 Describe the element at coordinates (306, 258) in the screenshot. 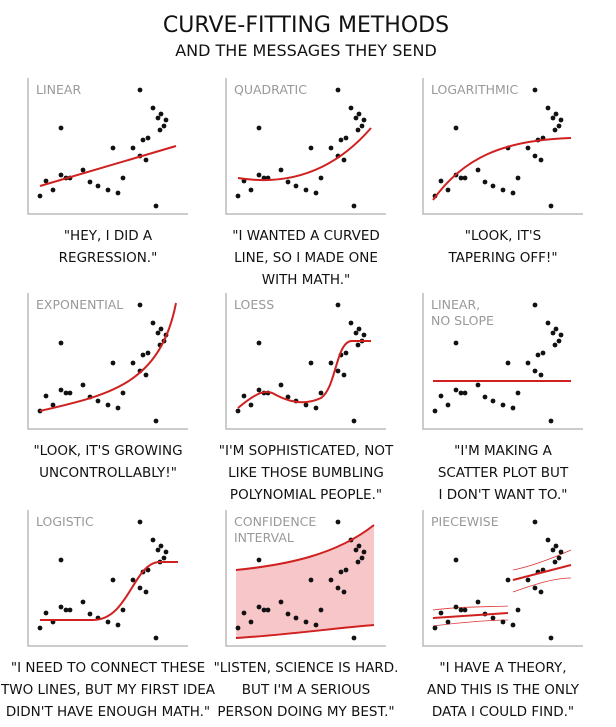

I see `caption: LINE, SO I MADE ONE` at that location.